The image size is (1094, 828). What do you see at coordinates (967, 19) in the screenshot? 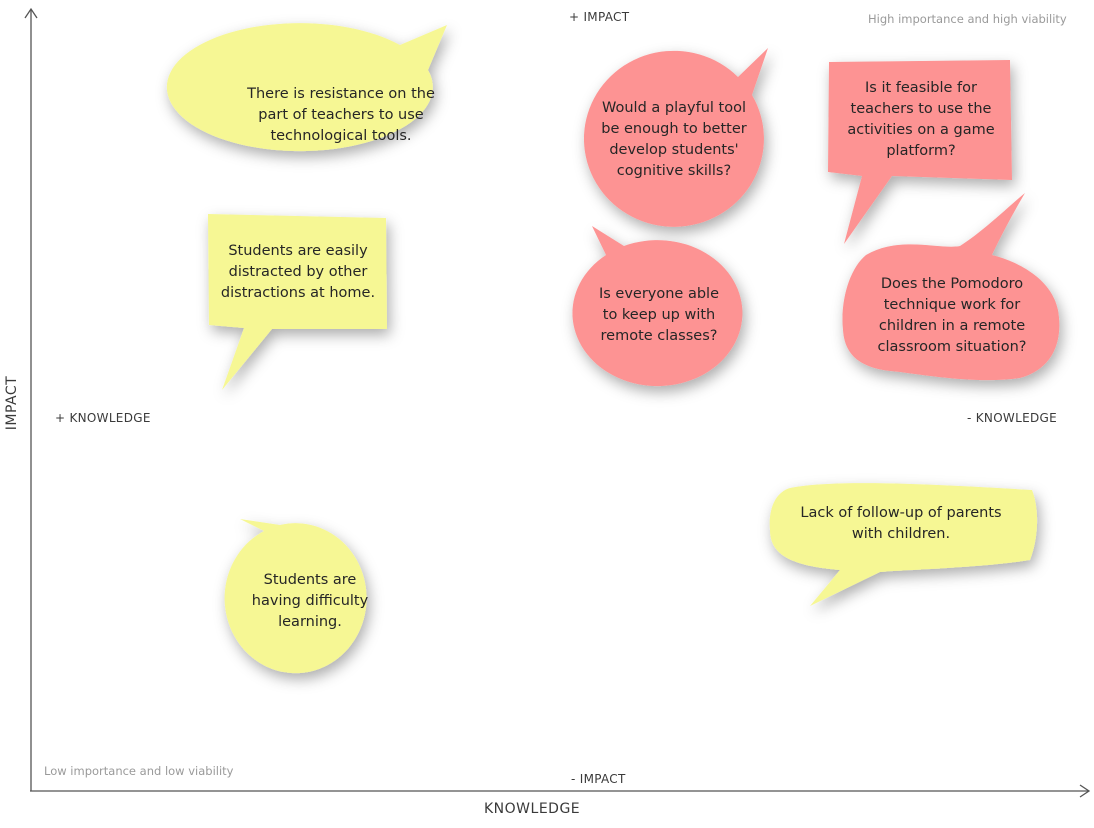
I see `high-importance-note: High importance and high viability` at bounding box center [967, 19].